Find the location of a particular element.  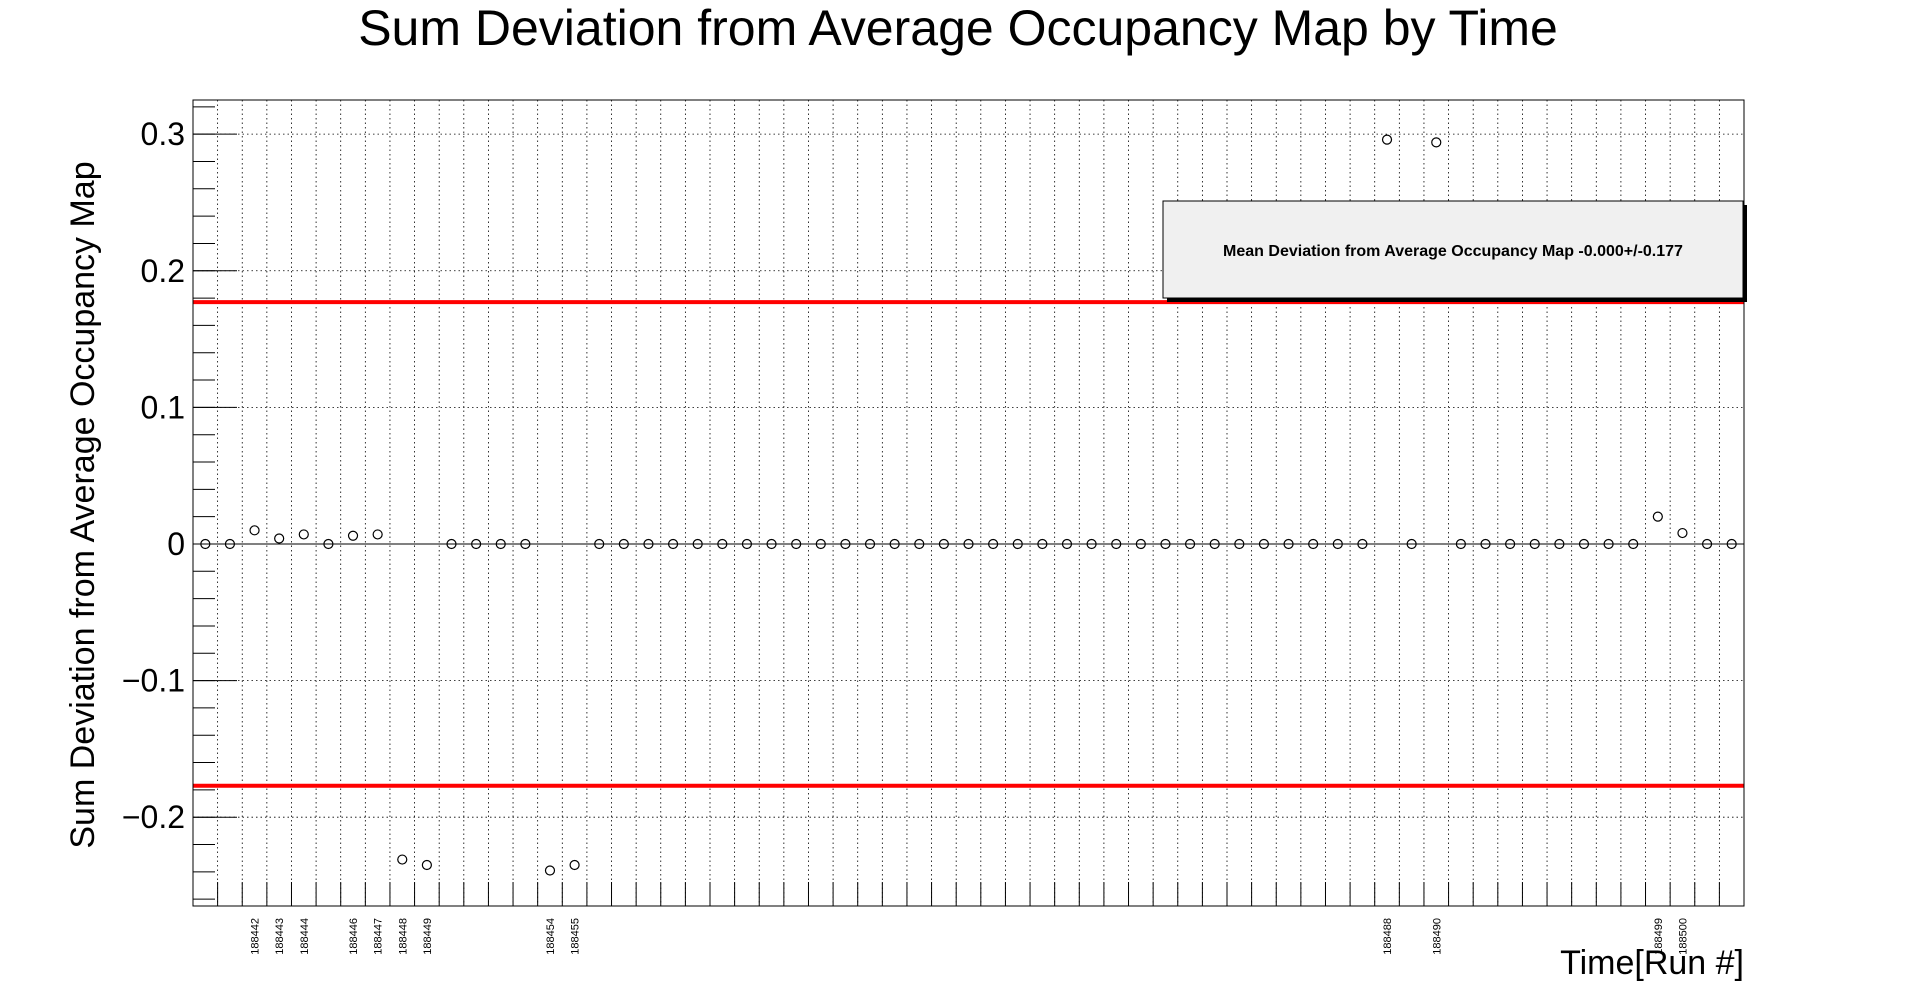

y-axis-title: Sum Deviation from Average Occupancy Map is located at coordinates (83, 504).